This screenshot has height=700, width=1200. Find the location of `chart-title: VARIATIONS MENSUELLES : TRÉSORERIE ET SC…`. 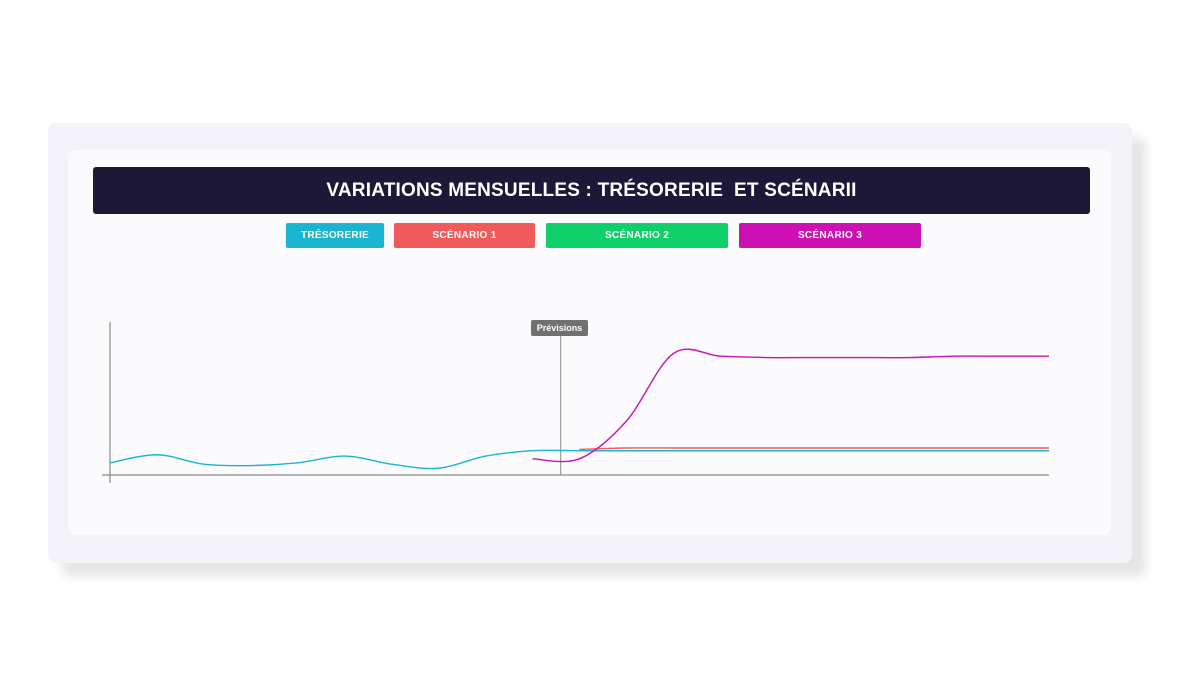

chart-title: VARIATIONS MENSUELLES : TRÉSORERIE ET SC… is located at coordinates (591, 190).